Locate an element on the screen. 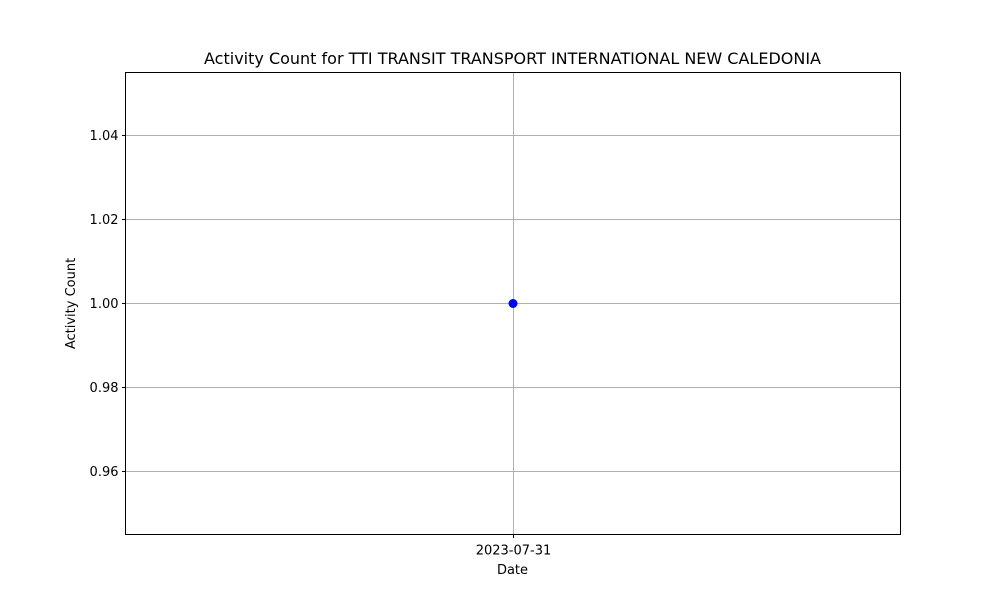 Image resolution: width=1000 pixels, height=604 pixels. y-tick-label: 1.00 is located at coordinates (104, 304).